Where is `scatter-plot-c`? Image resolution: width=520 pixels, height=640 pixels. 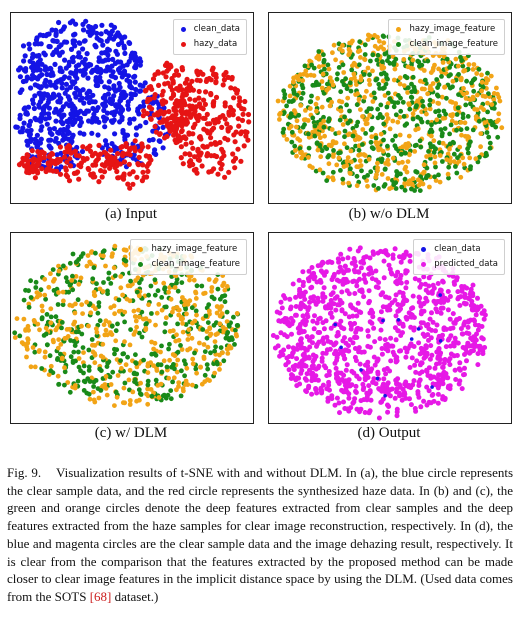 scatter-plot-c is located at coordinates (126, 325).